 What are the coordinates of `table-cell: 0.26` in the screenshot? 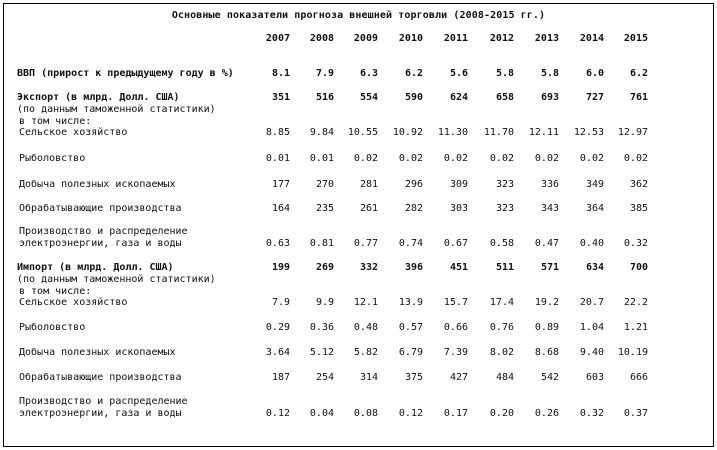 It's located at (546, 413).